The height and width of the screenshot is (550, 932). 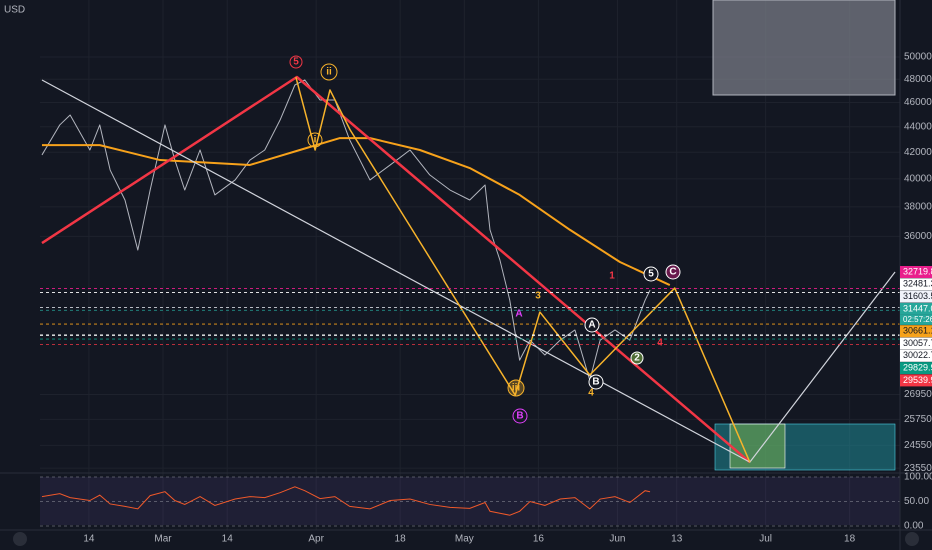 I want to click on y-tick-label: 100.00, so click(x=918, y=477).